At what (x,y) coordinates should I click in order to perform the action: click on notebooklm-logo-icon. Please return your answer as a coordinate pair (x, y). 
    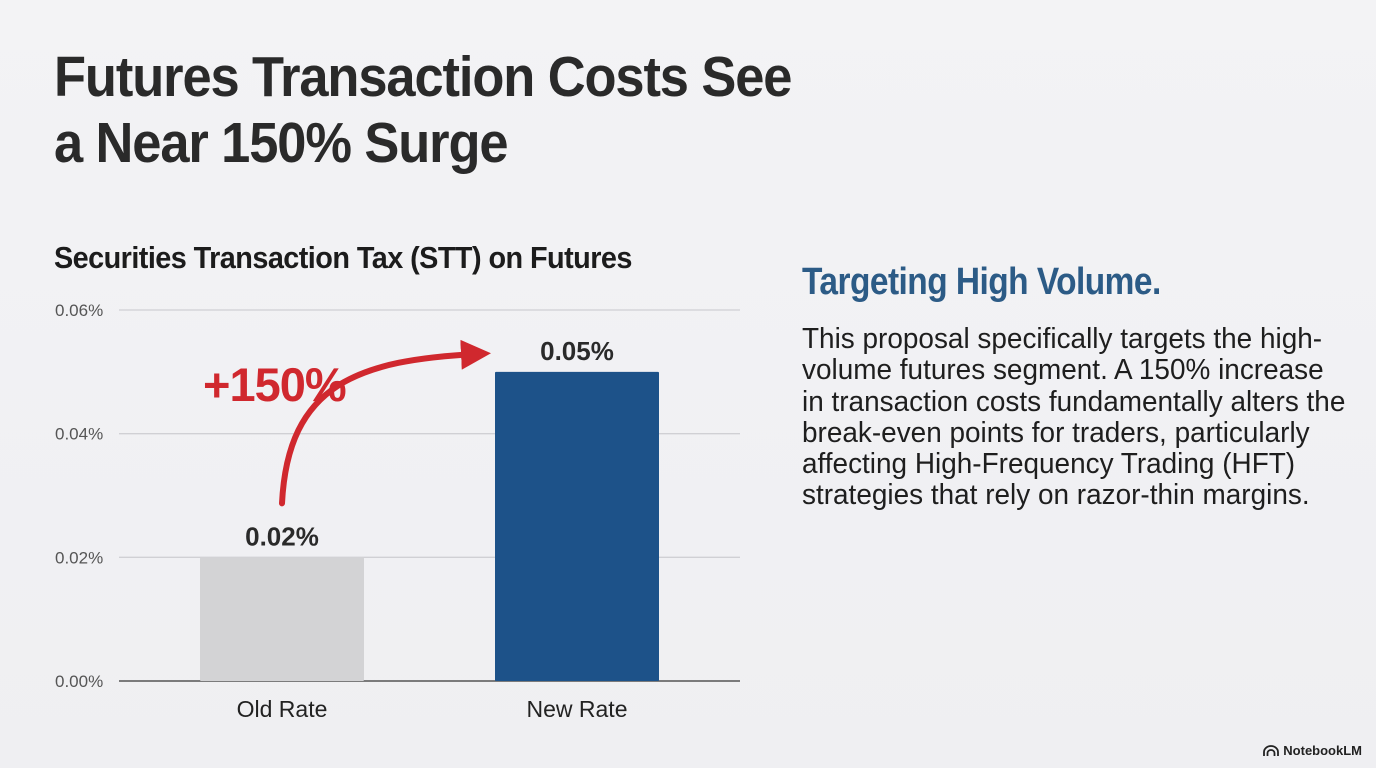
    Looking at the image, I should click on (1271, 750).